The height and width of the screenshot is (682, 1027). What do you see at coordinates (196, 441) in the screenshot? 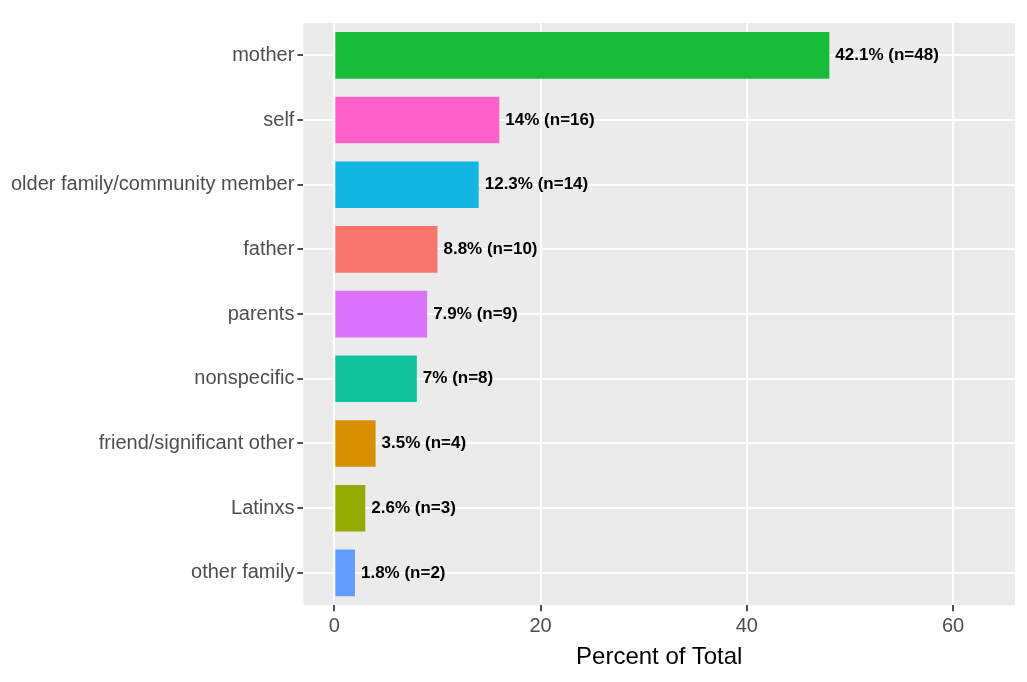
I see `y-tick-label: friend/significant other` at bounding box center [196, 441].